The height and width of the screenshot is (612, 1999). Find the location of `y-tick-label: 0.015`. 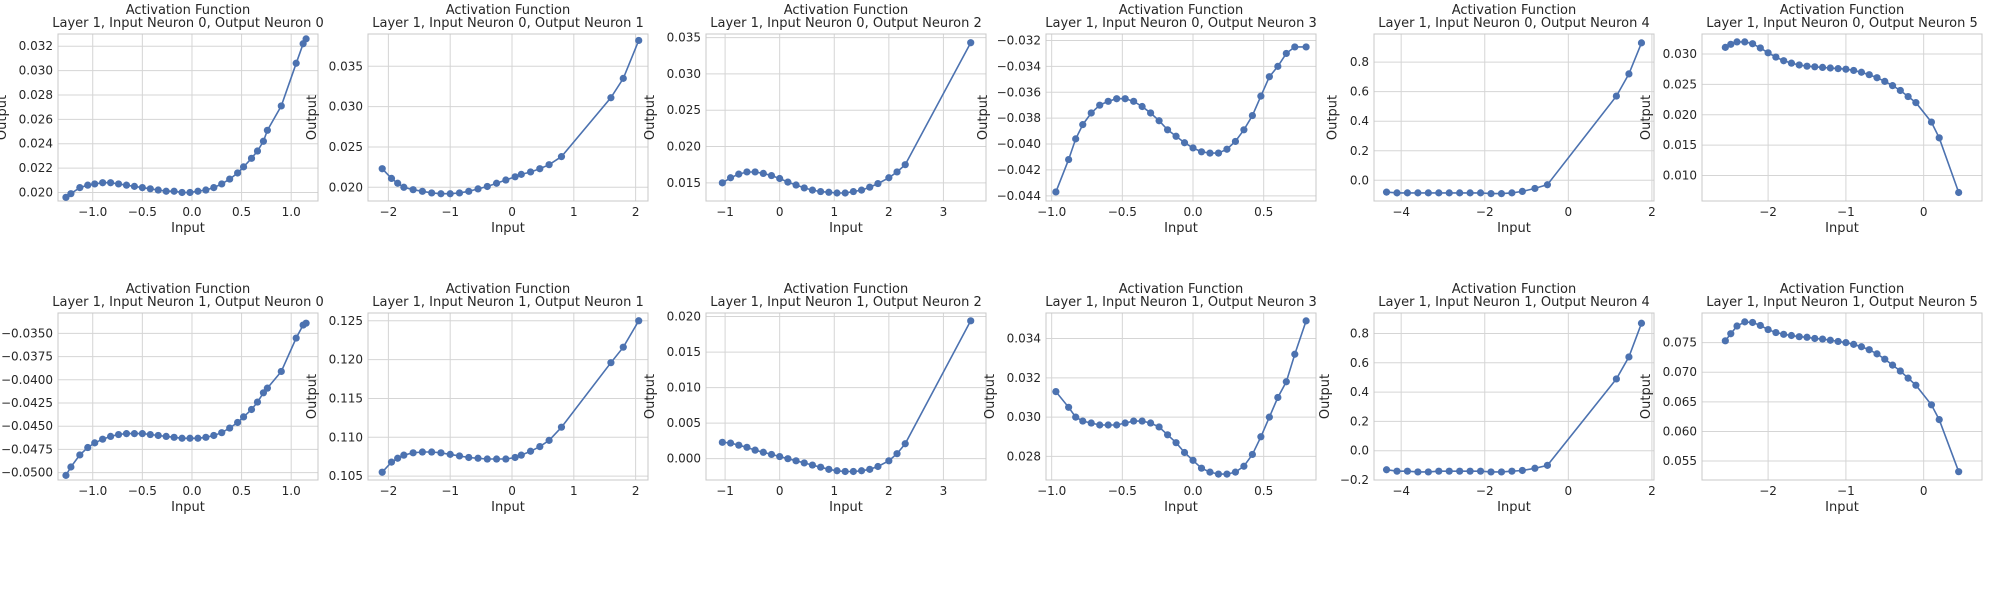

y-tick-label: 0.015 is located at coordinates (684, 352).